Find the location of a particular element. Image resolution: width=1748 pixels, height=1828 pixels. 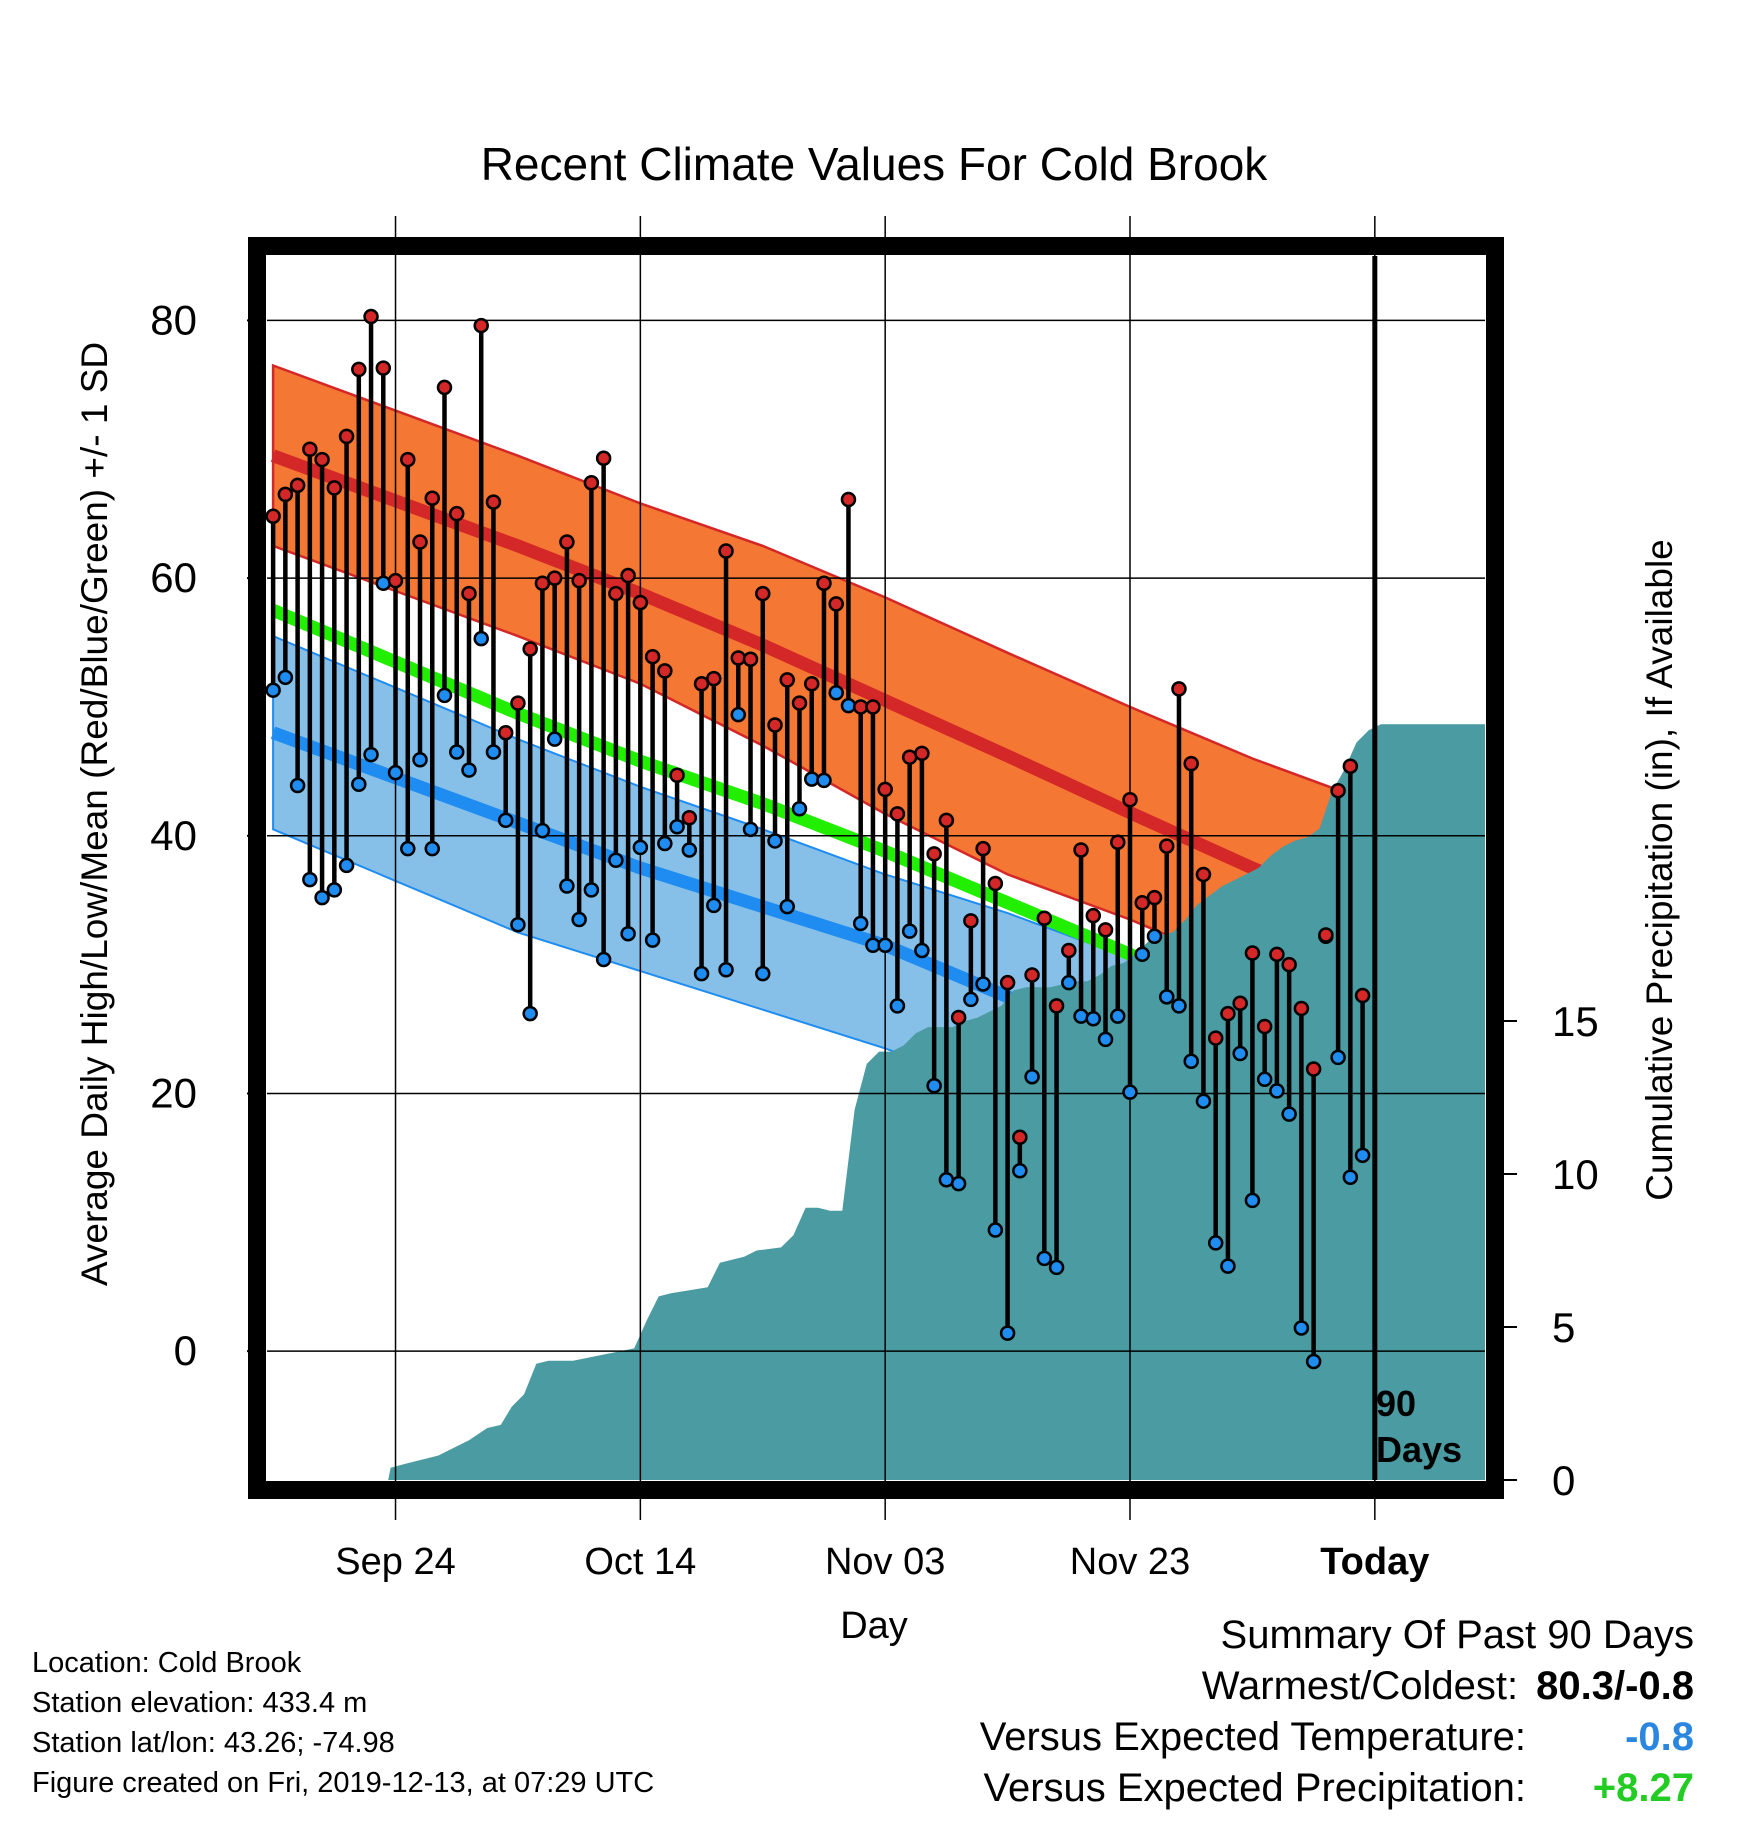

y2-tick-label: 0 is located at coordinates (1563, 1480).